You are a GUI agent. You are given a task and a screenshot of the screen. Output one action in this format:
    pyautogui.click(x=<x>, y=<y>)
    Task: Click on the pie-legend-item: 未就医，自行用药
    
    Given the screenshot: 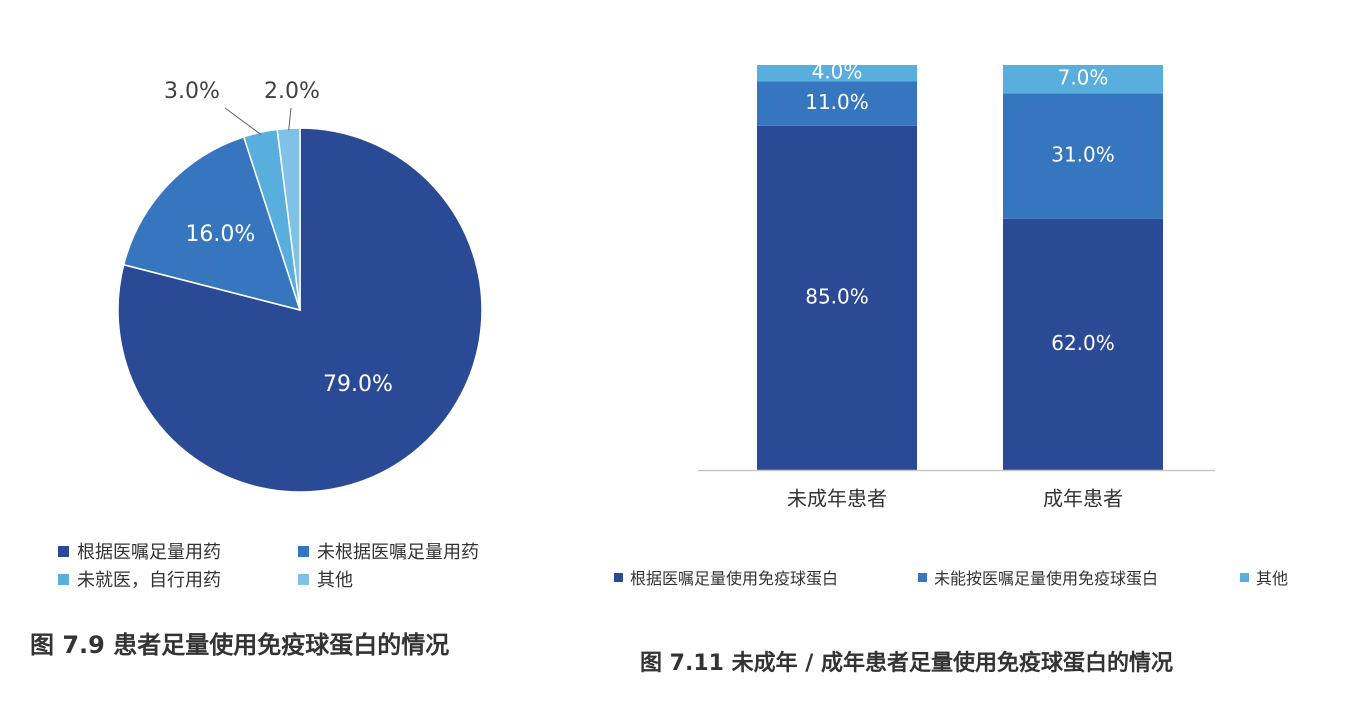 What is the action you would take?
    pyautogui.click(x=139, y=579)
    